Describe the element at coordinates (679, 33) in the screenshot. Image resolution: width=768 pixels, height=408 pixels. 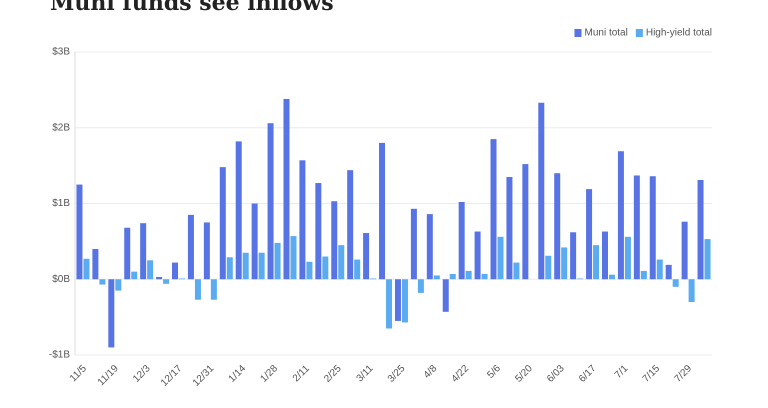
I see `legend-label: High-yield total` at that location.